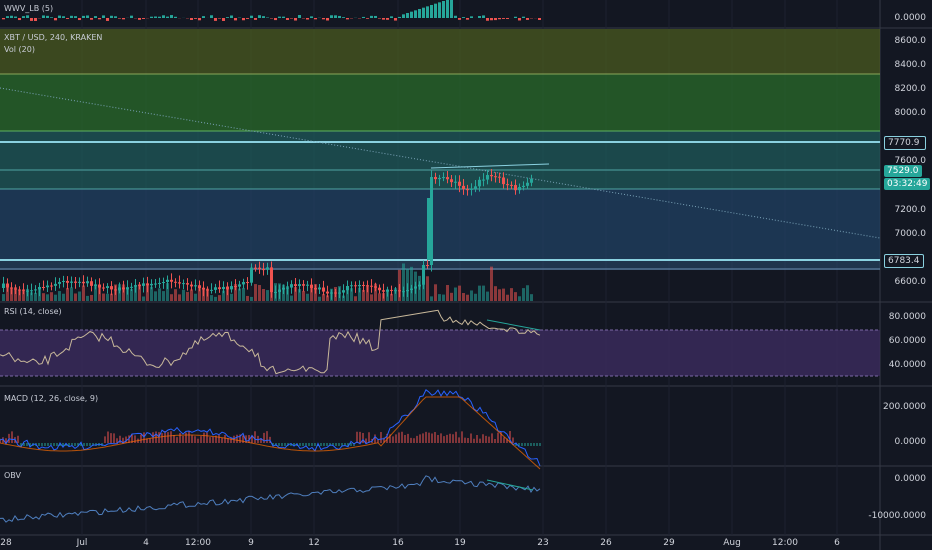 The image size is (932, 550). Describe the element at coordinates (146, 543) in the screenshot. I see `x-label: 4` at that location.